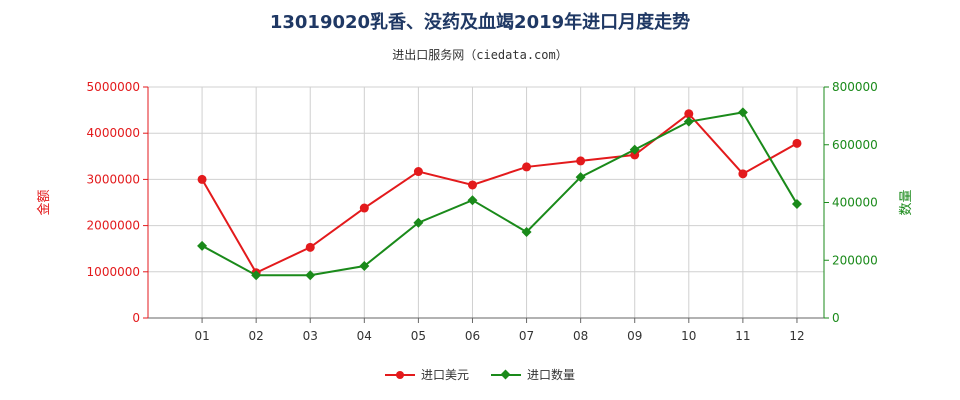 The height and width of the screenshot is (400, 960). I want to click on legend-item-usd: 进口美元, so click(426, 374).